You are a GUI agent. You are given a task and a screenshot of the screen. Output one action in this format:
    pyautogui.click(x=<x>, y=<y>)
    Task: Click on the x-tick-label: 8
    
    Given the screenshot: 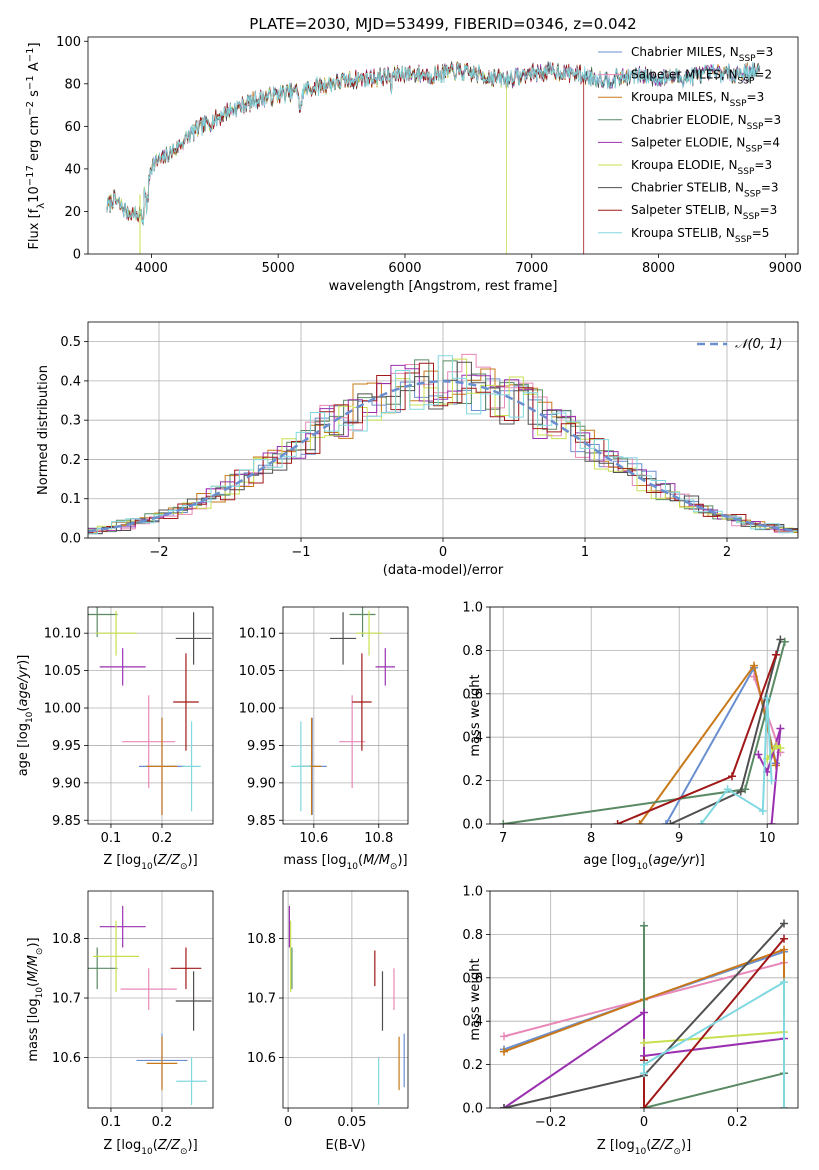 What is the action you would take?
    pyautogui.click(x=591, y=838)
    